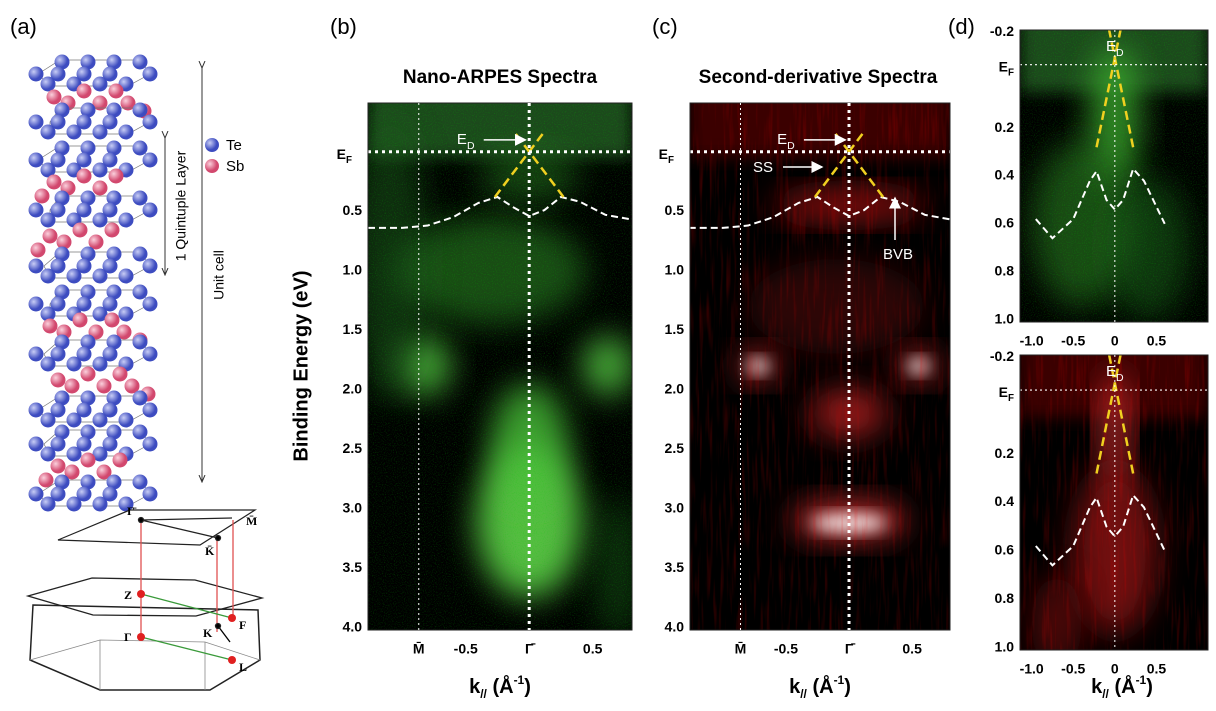 The width and height of the screenshot is (1216, 711). I want to click on x-tick-label: -0.5, so click(1073, 341).